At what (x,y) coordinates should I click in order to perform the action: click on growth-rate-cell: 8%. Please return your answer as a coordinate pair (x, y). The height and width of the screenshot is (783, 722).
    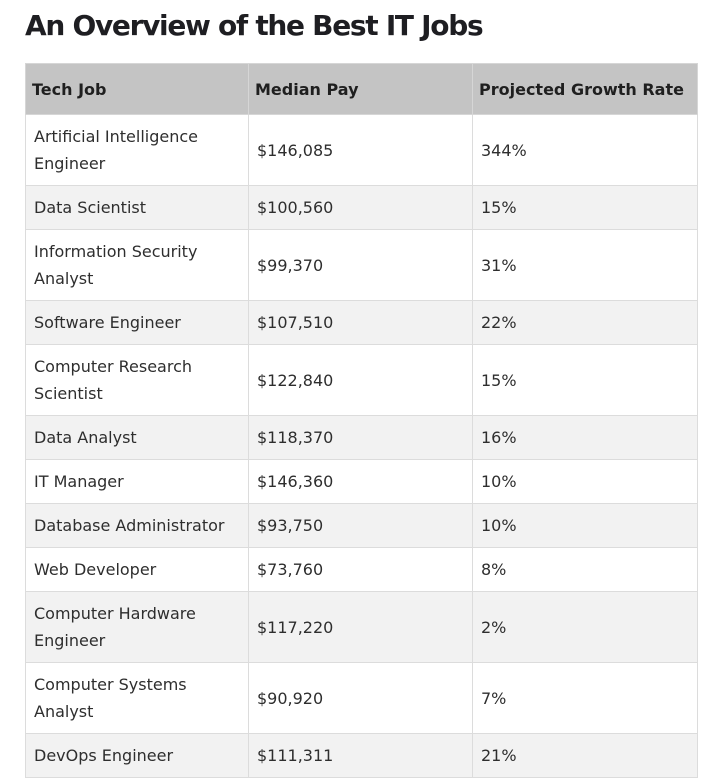
    Looking at the image, I should click on (585, 569).